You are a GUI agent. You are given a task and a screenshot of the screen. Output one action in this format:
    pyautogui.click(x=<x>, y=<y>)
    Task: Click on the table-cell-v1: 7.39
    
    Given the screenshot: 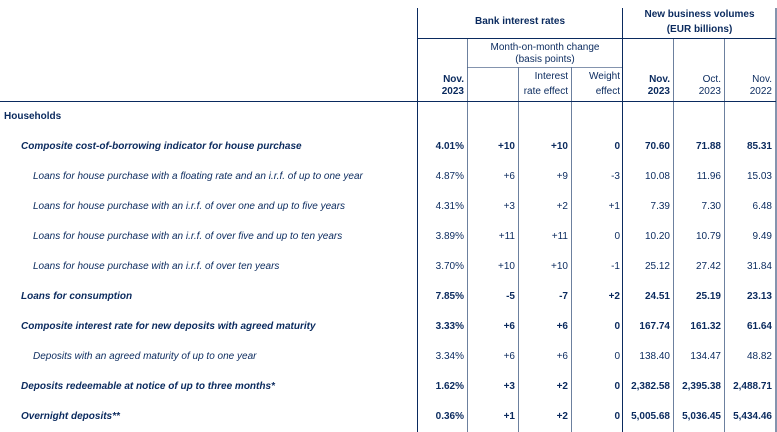 What is the action you would take?
    pyautogui.click(x=660, y=206)
    